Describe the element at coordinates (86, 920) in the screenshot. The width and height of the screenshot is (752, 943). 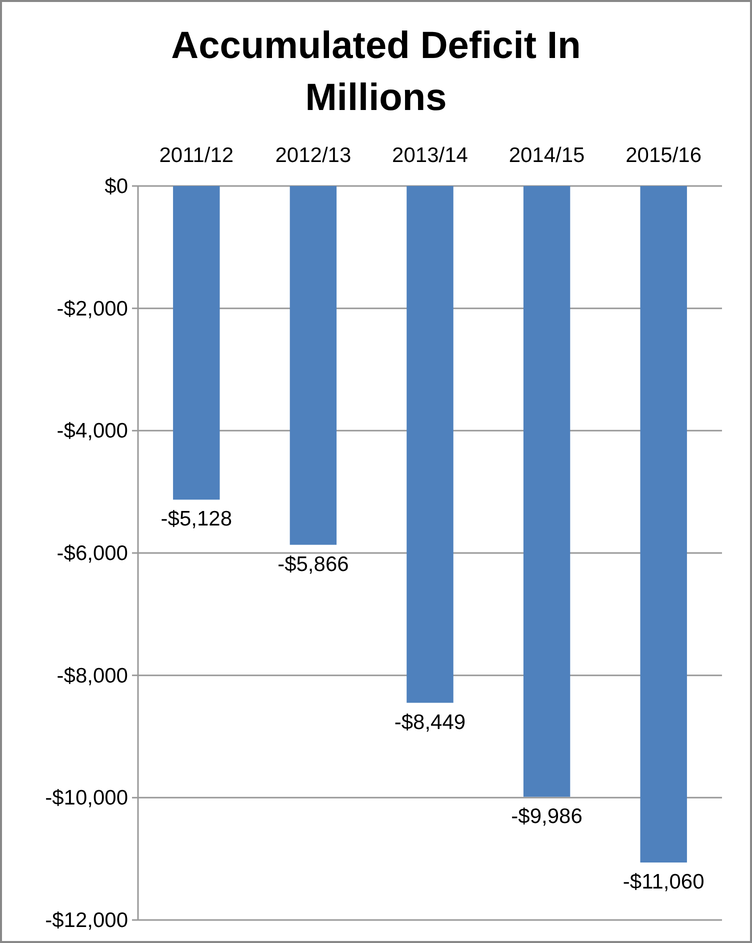
I see `y-tick-label: -$12,000` at that location.